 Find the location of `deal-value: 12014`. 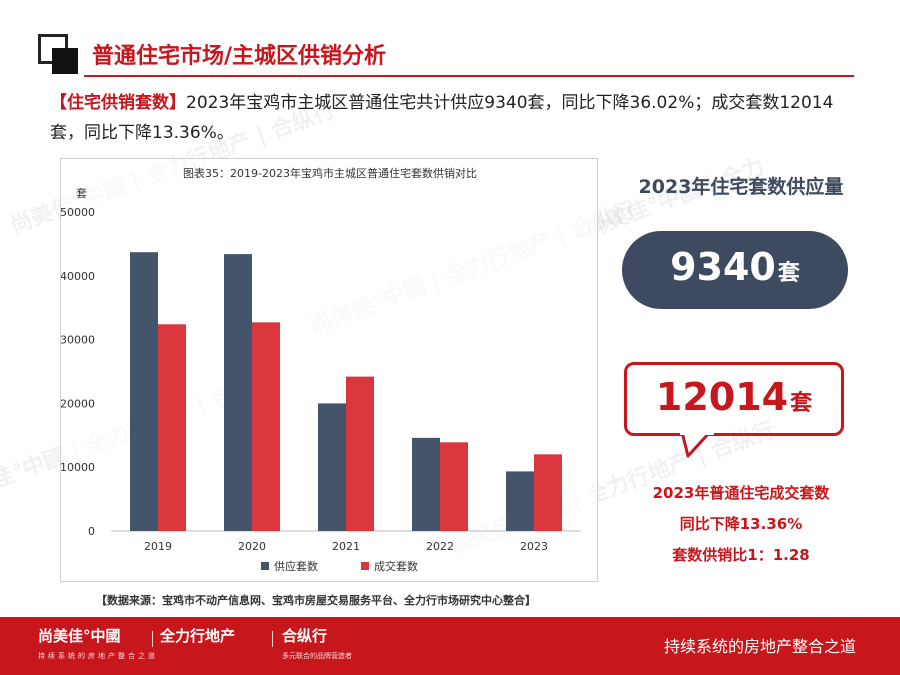

deal-value: 12014 is located at coordinates (722, 397).